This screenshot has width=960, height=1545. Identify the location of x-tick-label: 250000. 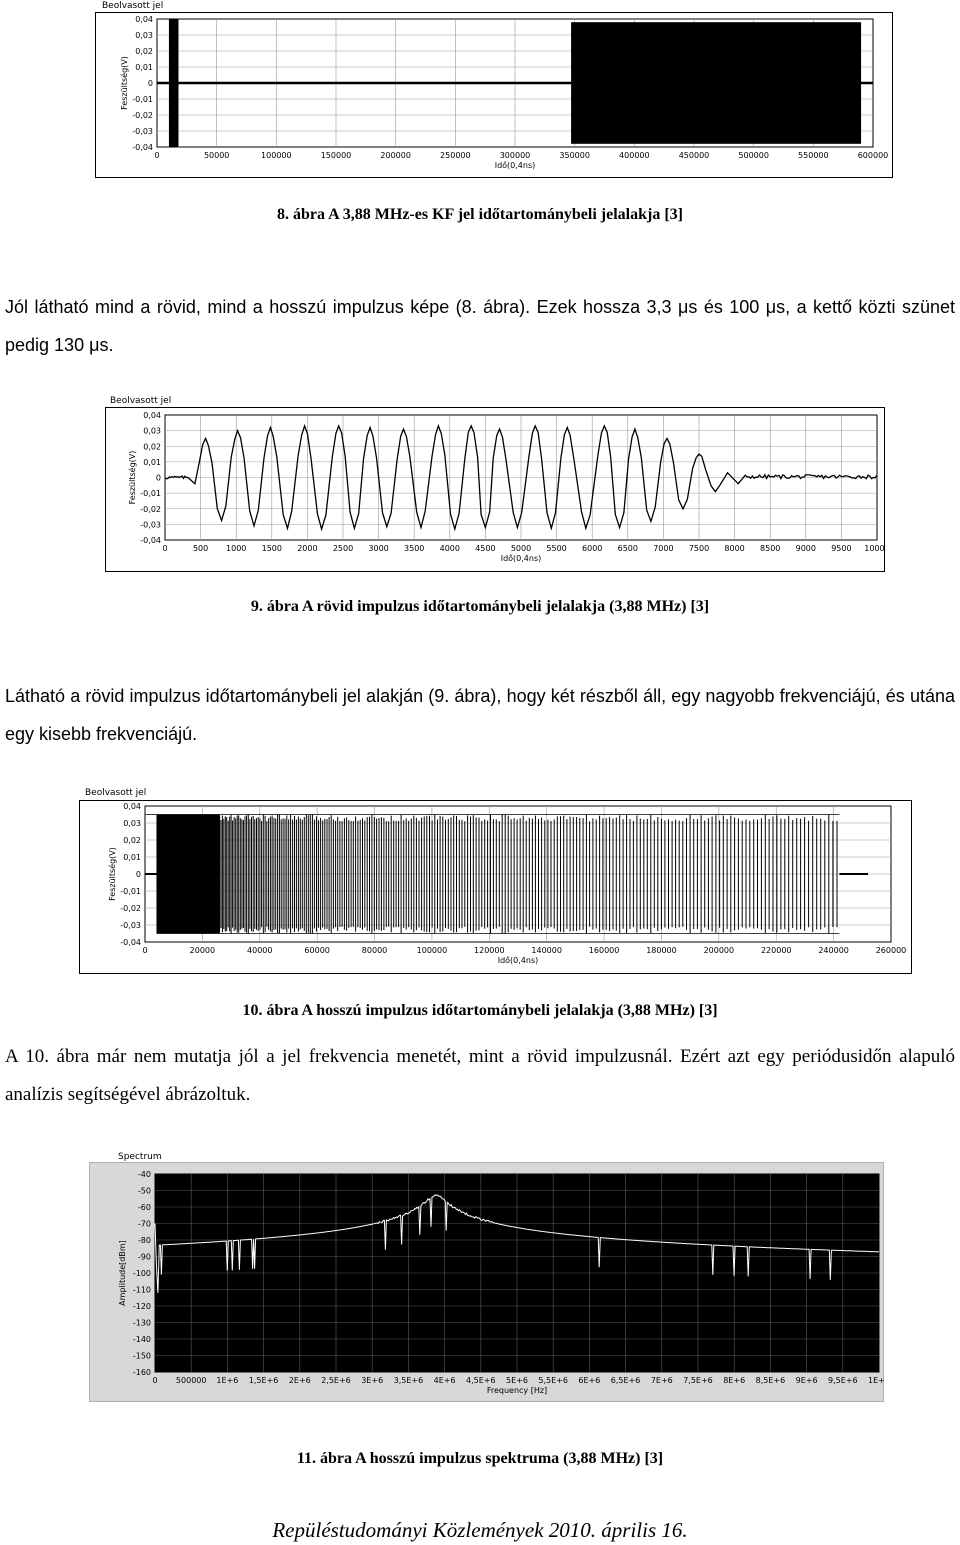
(455, 155).